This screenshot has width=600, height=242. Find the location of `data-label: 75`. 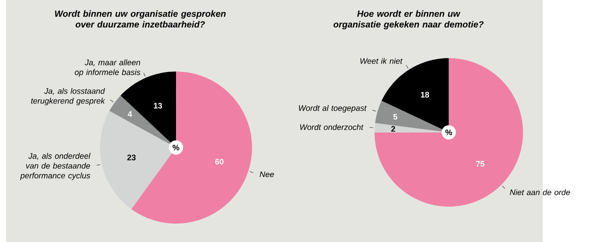

data-label: 75 is located at coordinates (480, 163).